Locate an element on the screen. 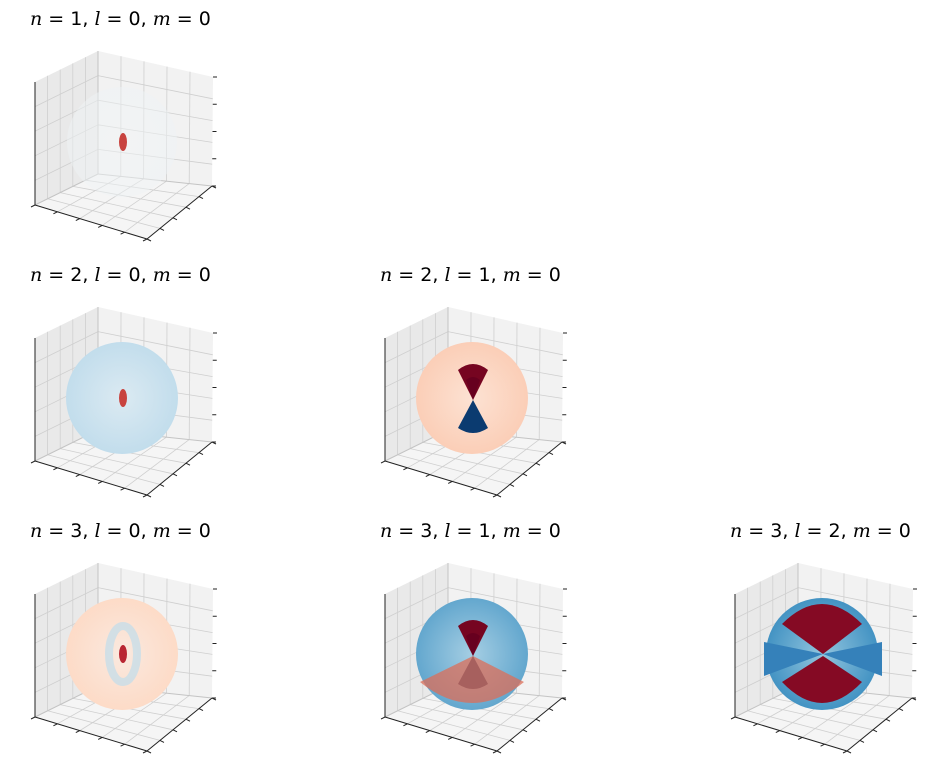 The height and width of the screenshot is (774, 932). orbital-lobe-positive-core is located at coordinates (473, 388).